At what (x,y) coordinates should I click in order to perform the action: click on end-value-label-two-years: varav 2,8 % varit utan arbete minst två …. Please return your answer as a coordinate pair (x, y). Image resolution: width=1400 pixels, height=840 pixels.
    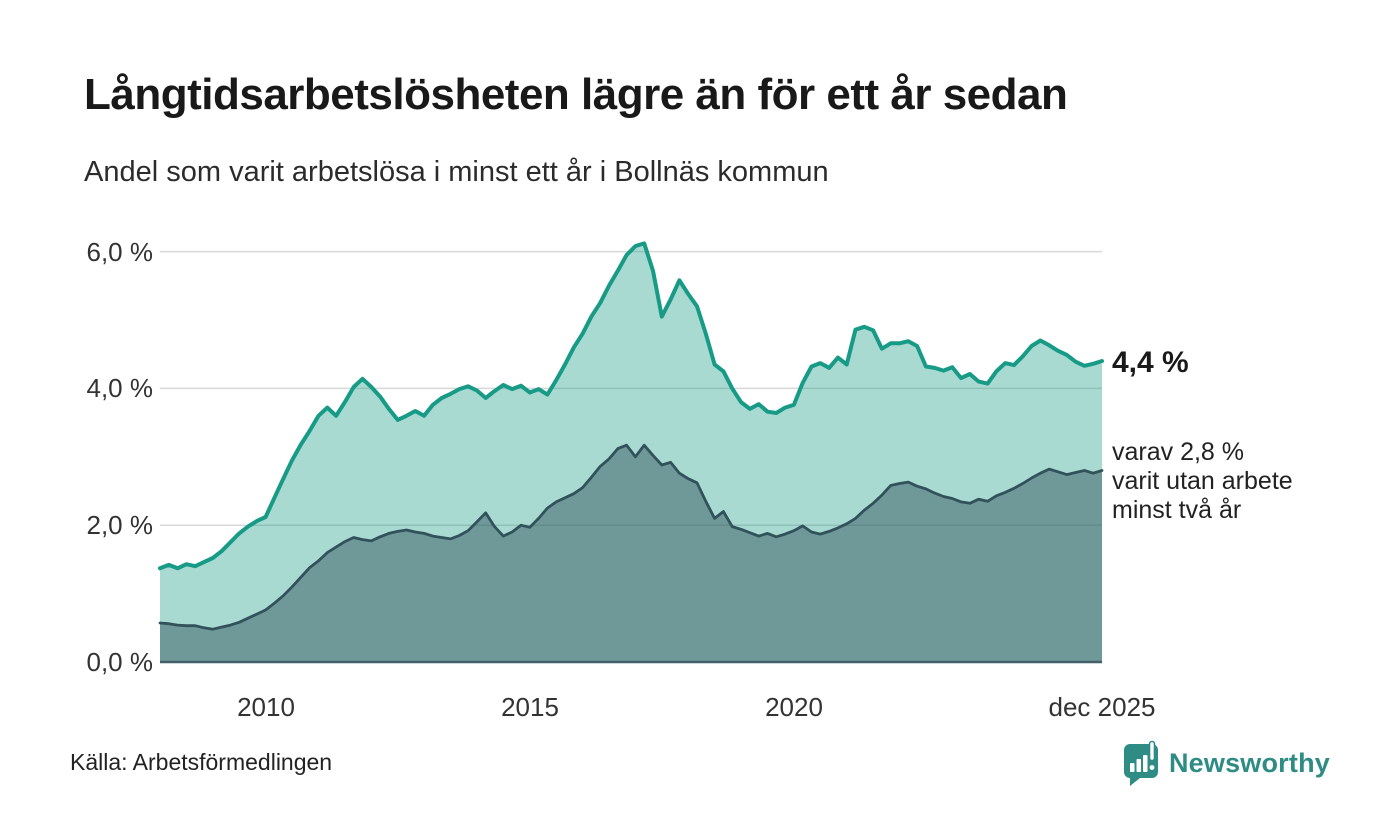
    Looking at the image, I should click on (1202, 481).